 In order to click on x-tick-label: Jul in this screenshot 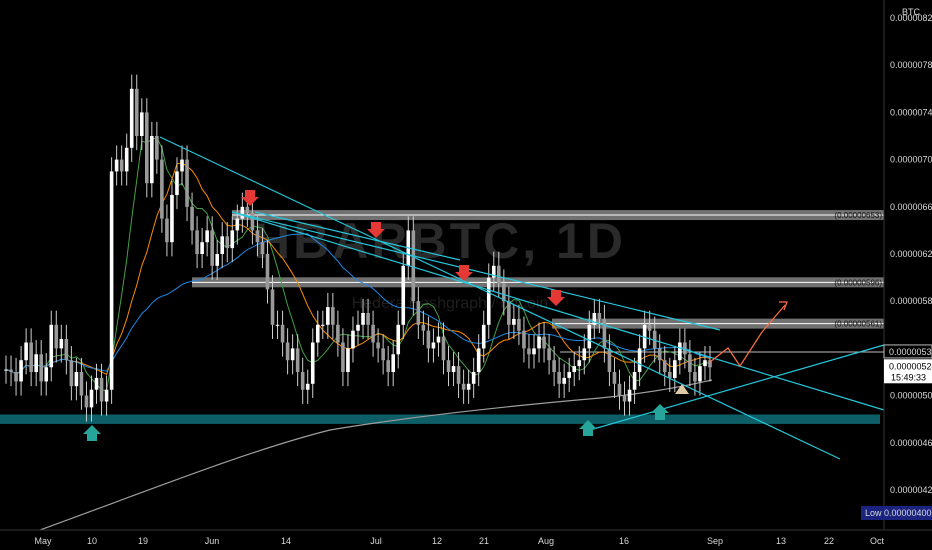, I will do `click(376, 541)`.